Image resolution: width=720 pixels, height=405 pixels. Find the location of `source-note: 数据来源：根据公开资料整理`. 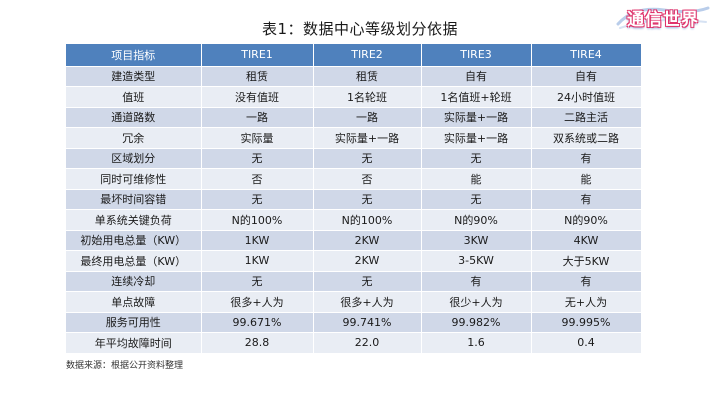

source-note: 数据来源：根据公开资料整理 is located at coordinates (125, 366).